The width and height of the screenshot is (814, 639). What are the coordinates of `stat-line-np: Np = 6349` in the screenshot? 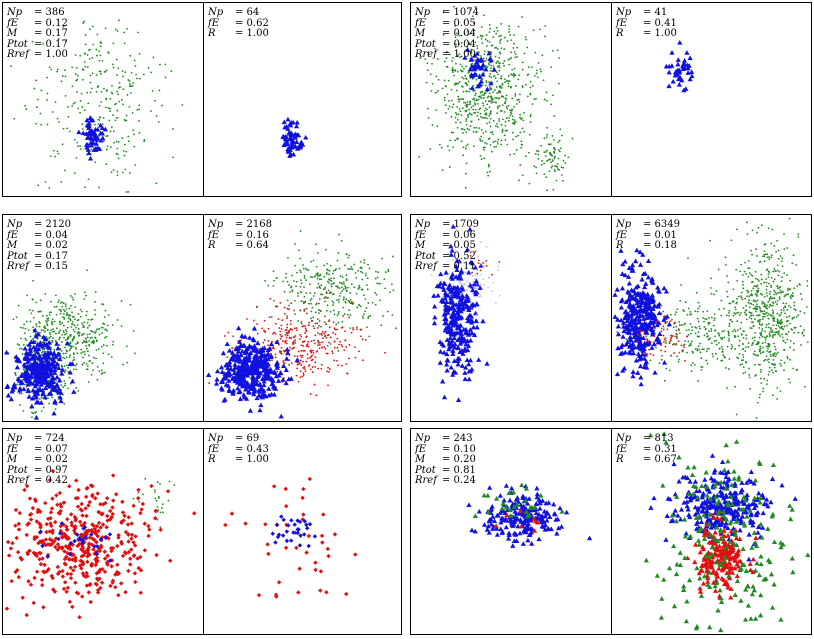 It's located at (648, 225).